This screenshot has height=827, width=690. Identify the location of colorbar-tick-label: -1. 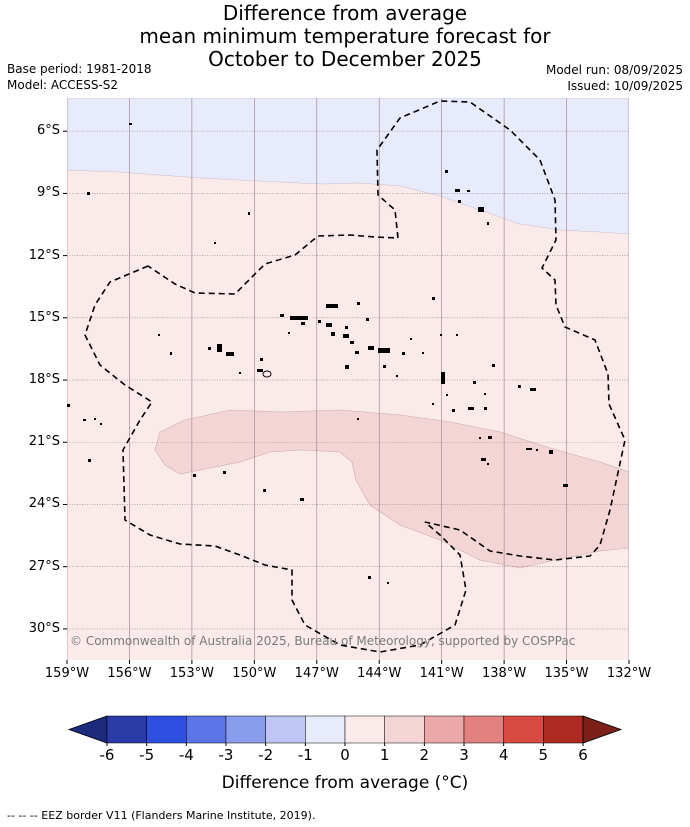
(305, 755).